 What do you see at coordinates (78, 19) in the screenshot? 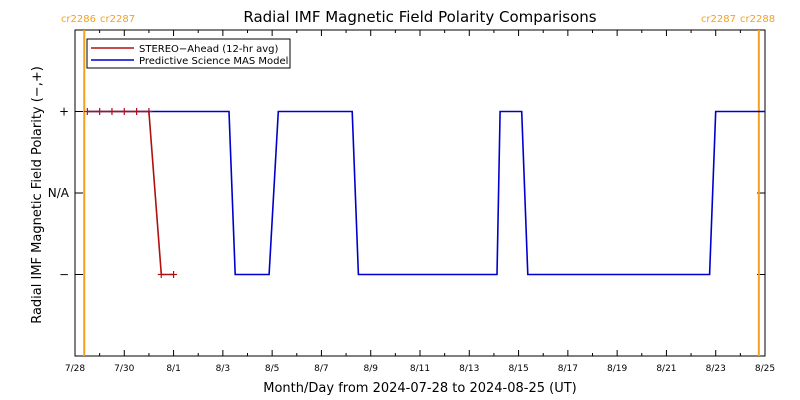
I see `carrington-label-left: cr2286` at bounding box center [78, 19].